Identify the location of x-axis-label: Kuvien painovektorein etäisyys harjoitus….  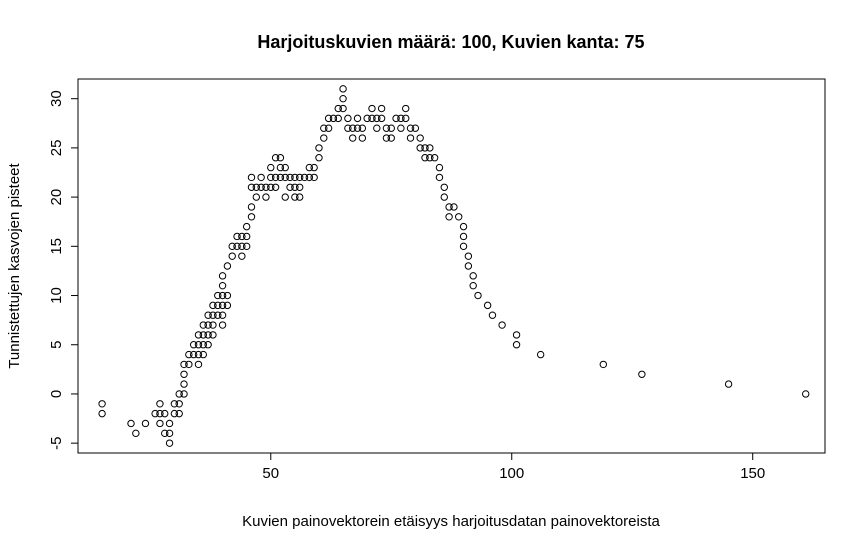
(451, 521).